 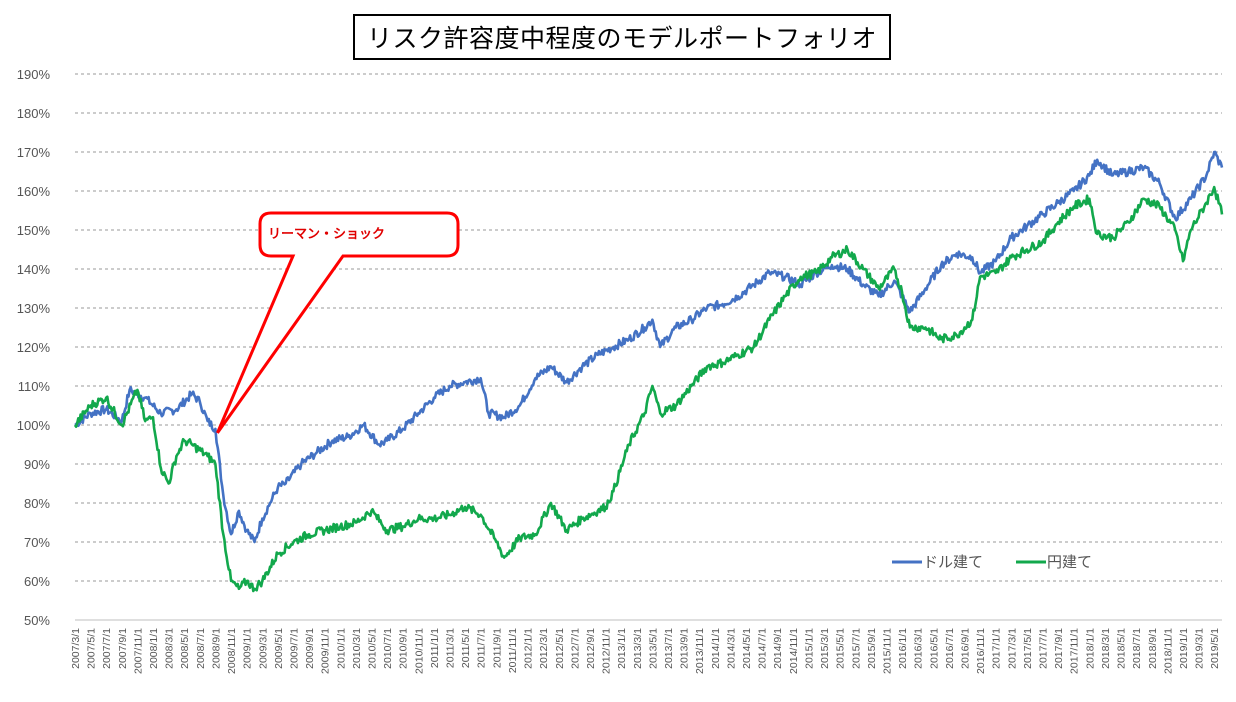 What do you see at coordinates (997, 648) in the screenshot?
I see `x-tick-label: 2017/1/1` at bounding box center [997, 648].